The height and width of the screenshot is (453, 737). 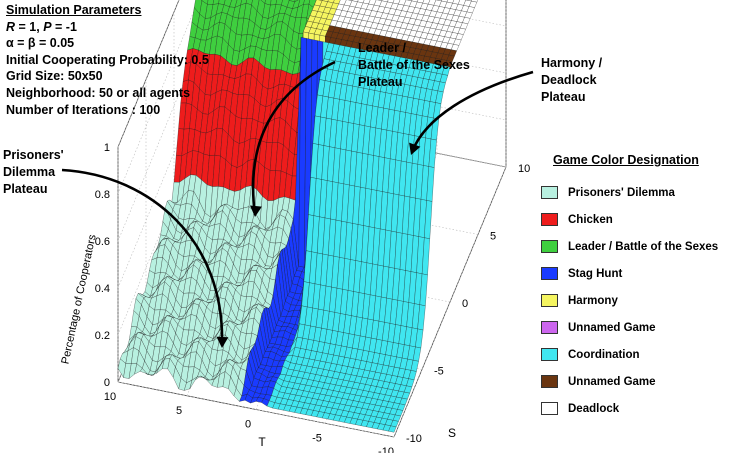 I want to click on y-tick-label: -5, so click(x=439, y=372).